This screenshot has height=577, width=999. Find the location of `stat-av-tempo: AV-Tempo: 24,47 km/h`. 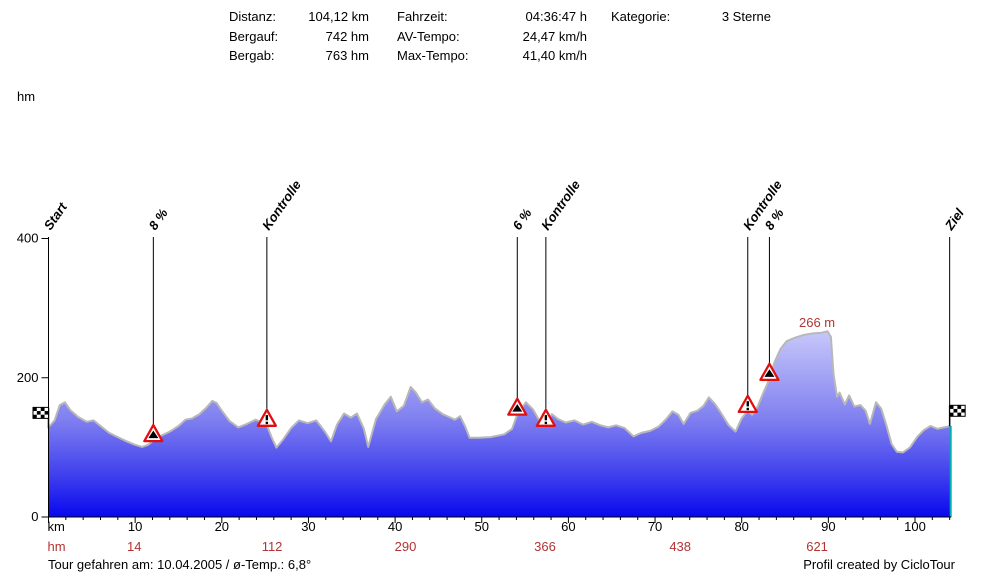

stat-av-tempo: AV-Tempo: 24,47 km/h is located at coordinates (492, 37).